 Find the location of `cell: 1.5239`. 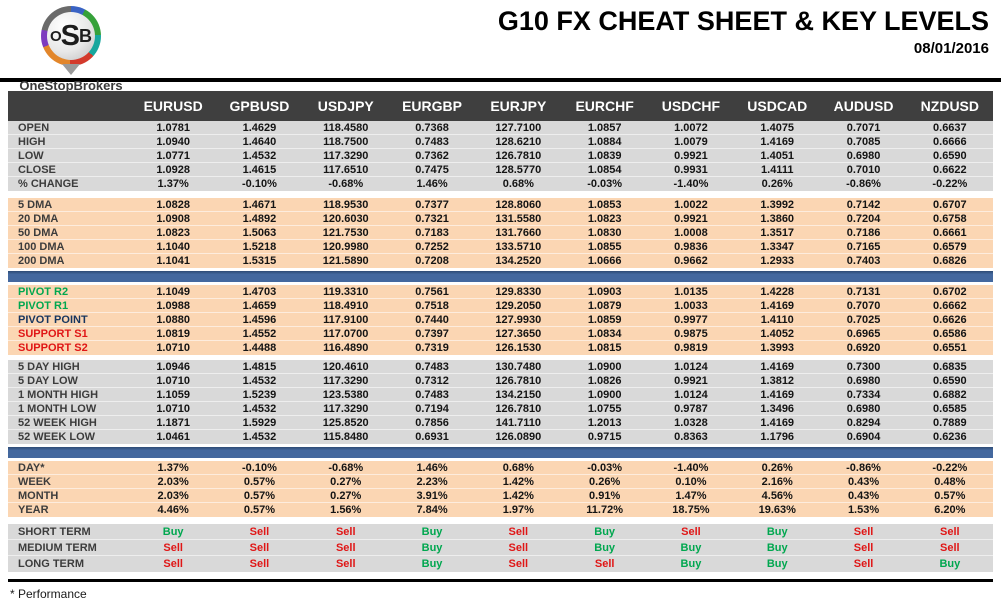

cell: 1.5239 is located at coordinates (259, 394).